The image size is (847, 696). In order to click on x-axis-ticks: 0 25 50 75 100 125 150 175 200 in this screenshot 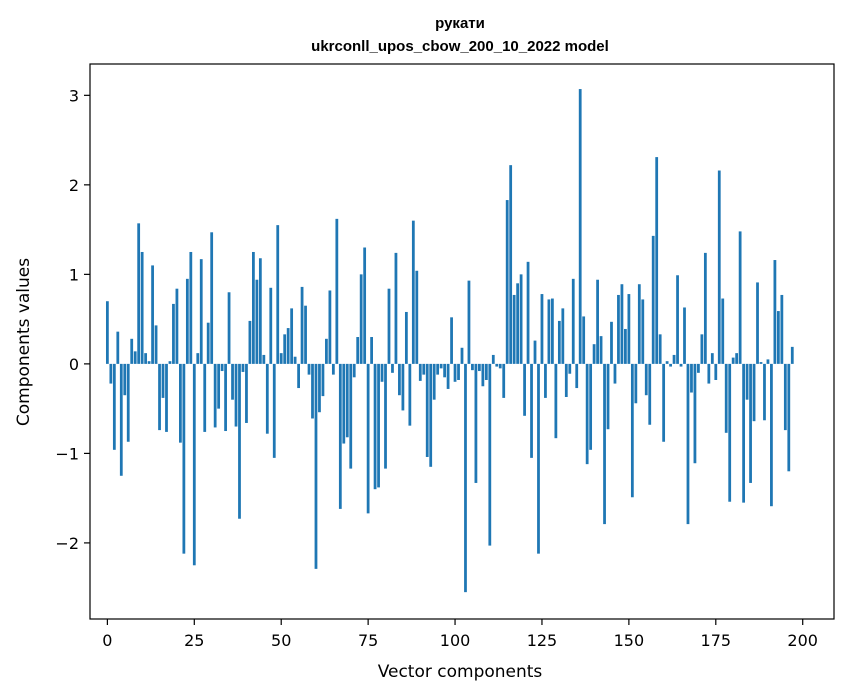, I will do `click(460, 634)`.